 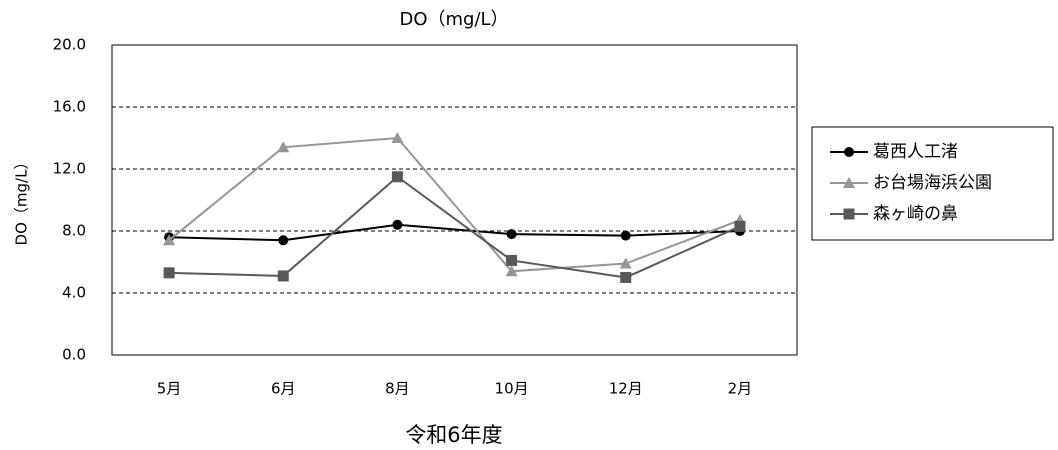 What do you see at coordinates (69, 107) in the screenshot?
I see `y-tick-label: 16.0` at bounding box center [69, 107].